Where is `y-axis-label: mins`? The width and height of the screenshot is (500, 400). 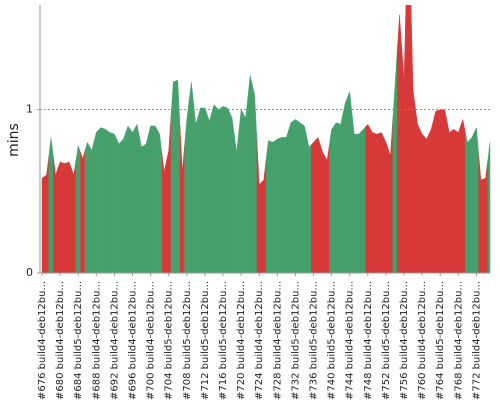 y-axis-label: mins is located at coordinates (14, 140).